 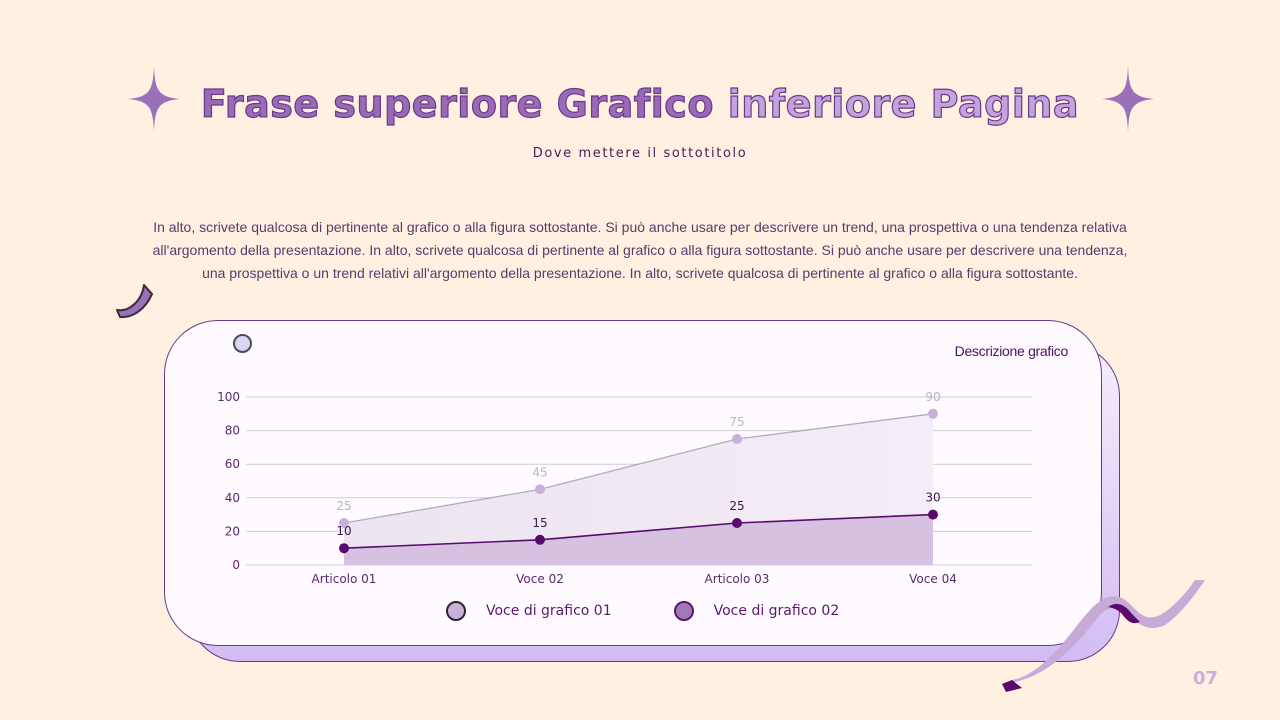 What do you see at coordinates (228, 481) in the screenshot?
I see `y-axis: 0 20 40 60 80 100` at bounding box center [228, 481].